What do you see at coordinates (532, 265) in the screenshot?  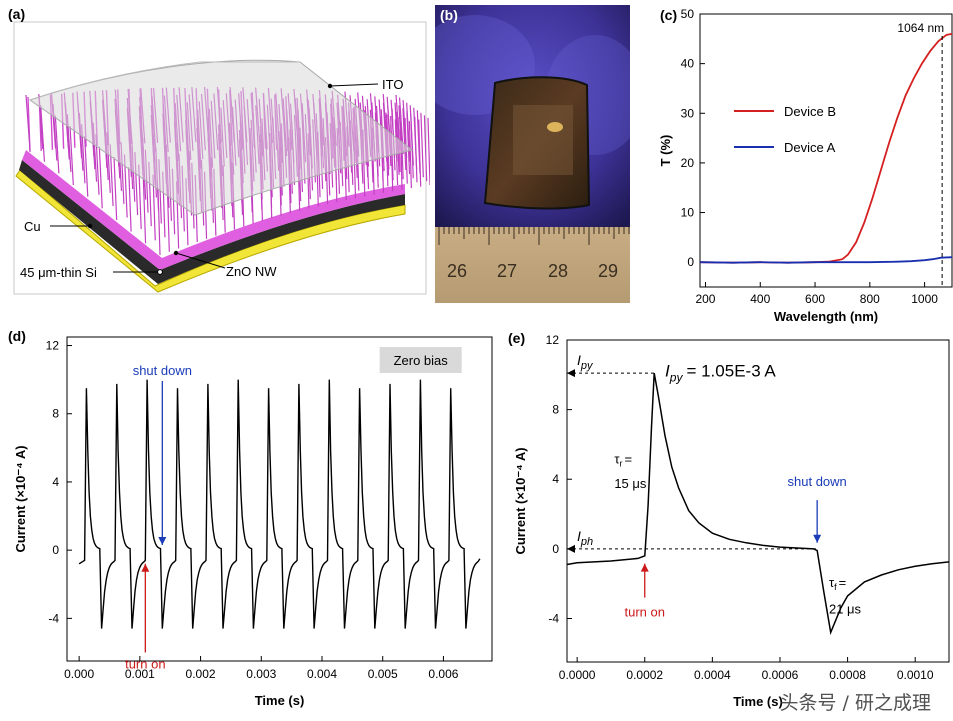 I see `ruler` at bounding box center [532, 265].